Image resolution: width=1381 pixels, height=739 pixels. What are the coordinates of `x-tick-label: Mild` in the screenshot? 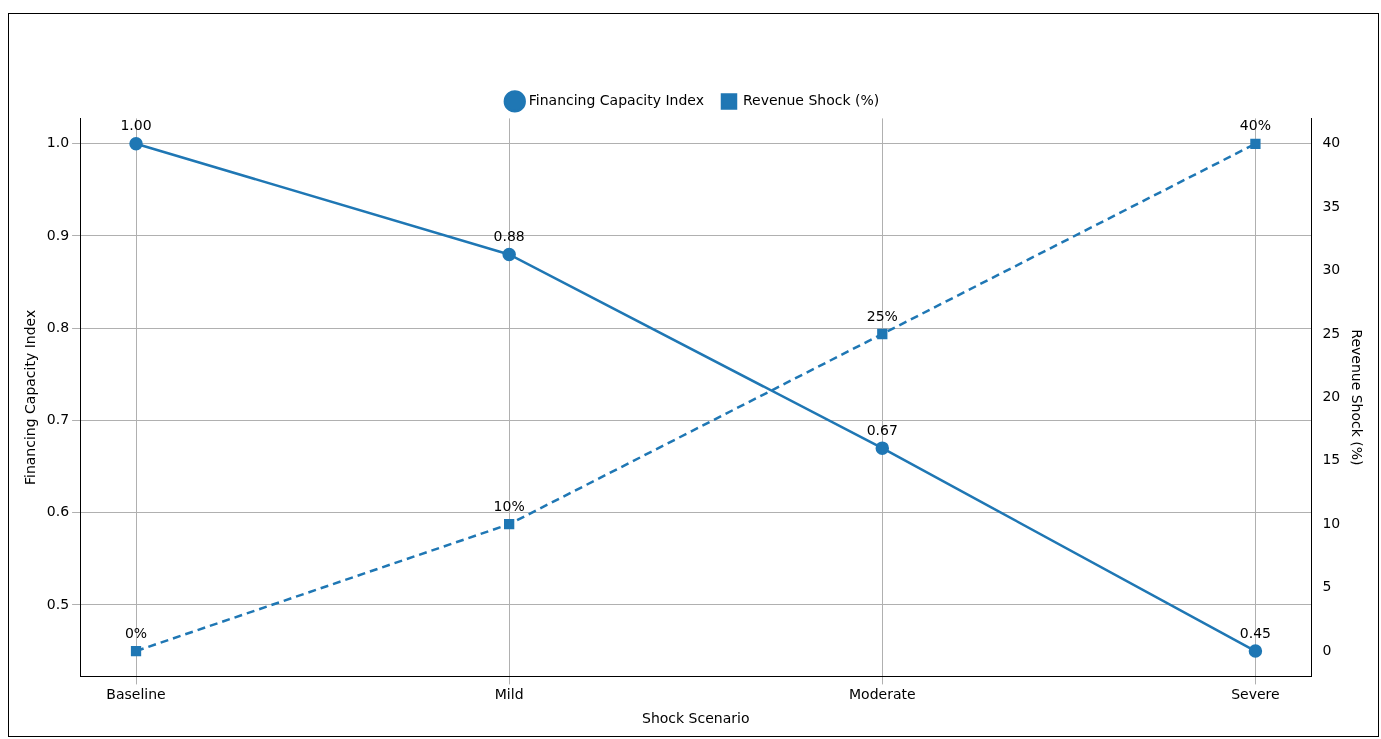 It's located at (509, 694).